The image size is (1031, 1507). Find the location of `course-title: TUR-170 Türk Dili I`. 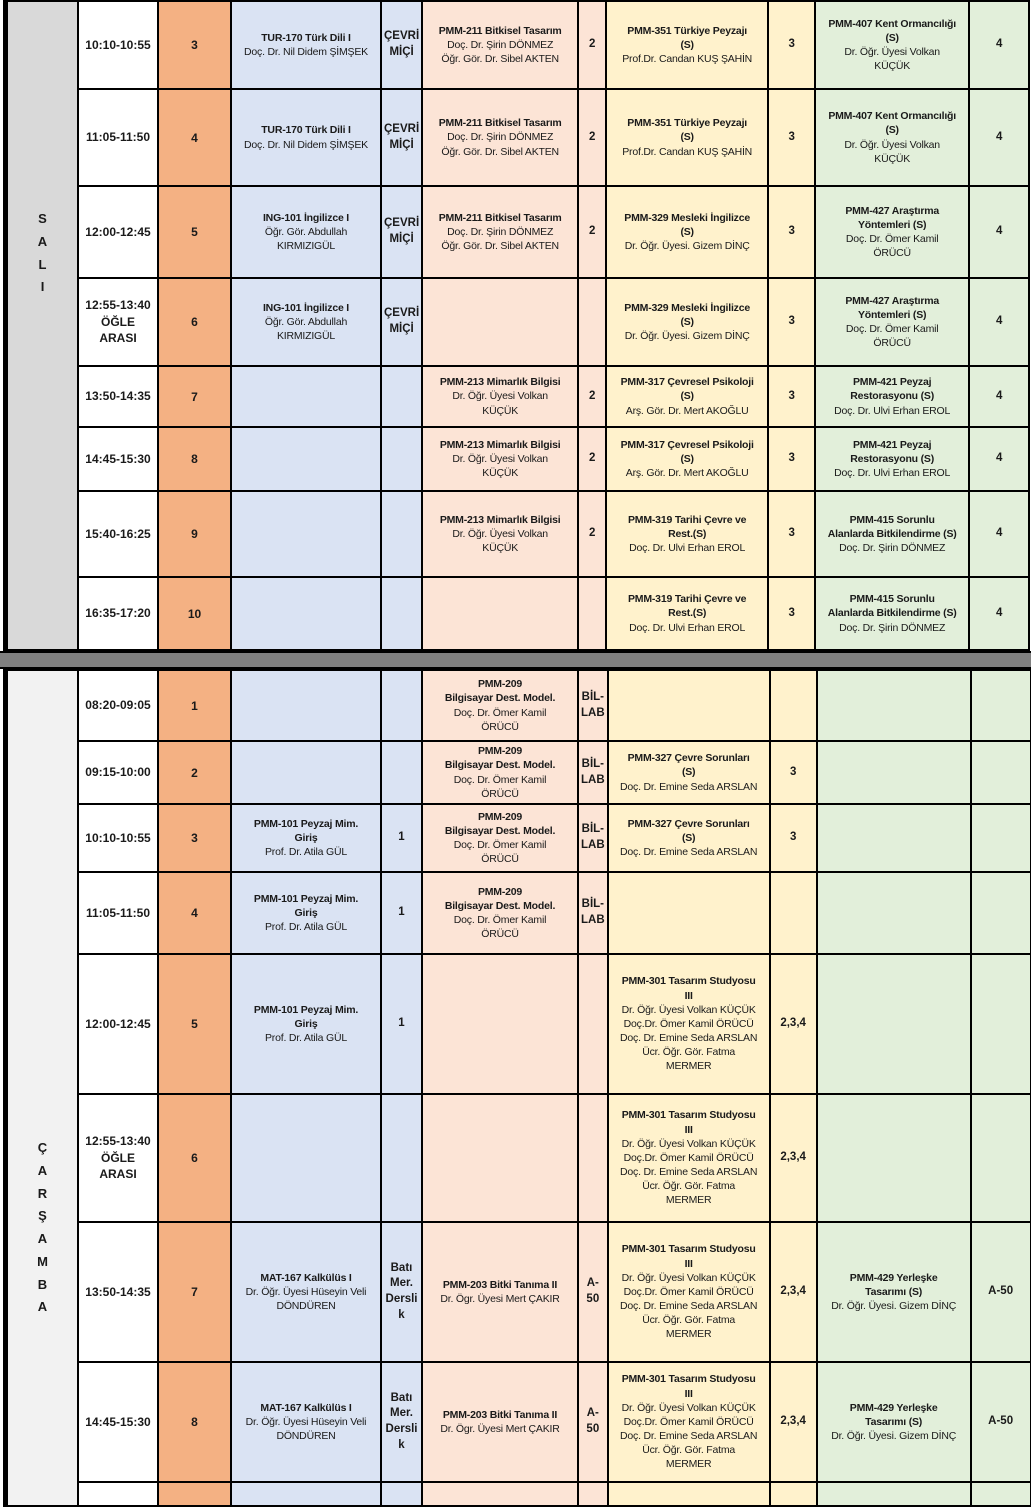

course-title: TUR-170 Türk Dili I is located at coordinates (306, 37).